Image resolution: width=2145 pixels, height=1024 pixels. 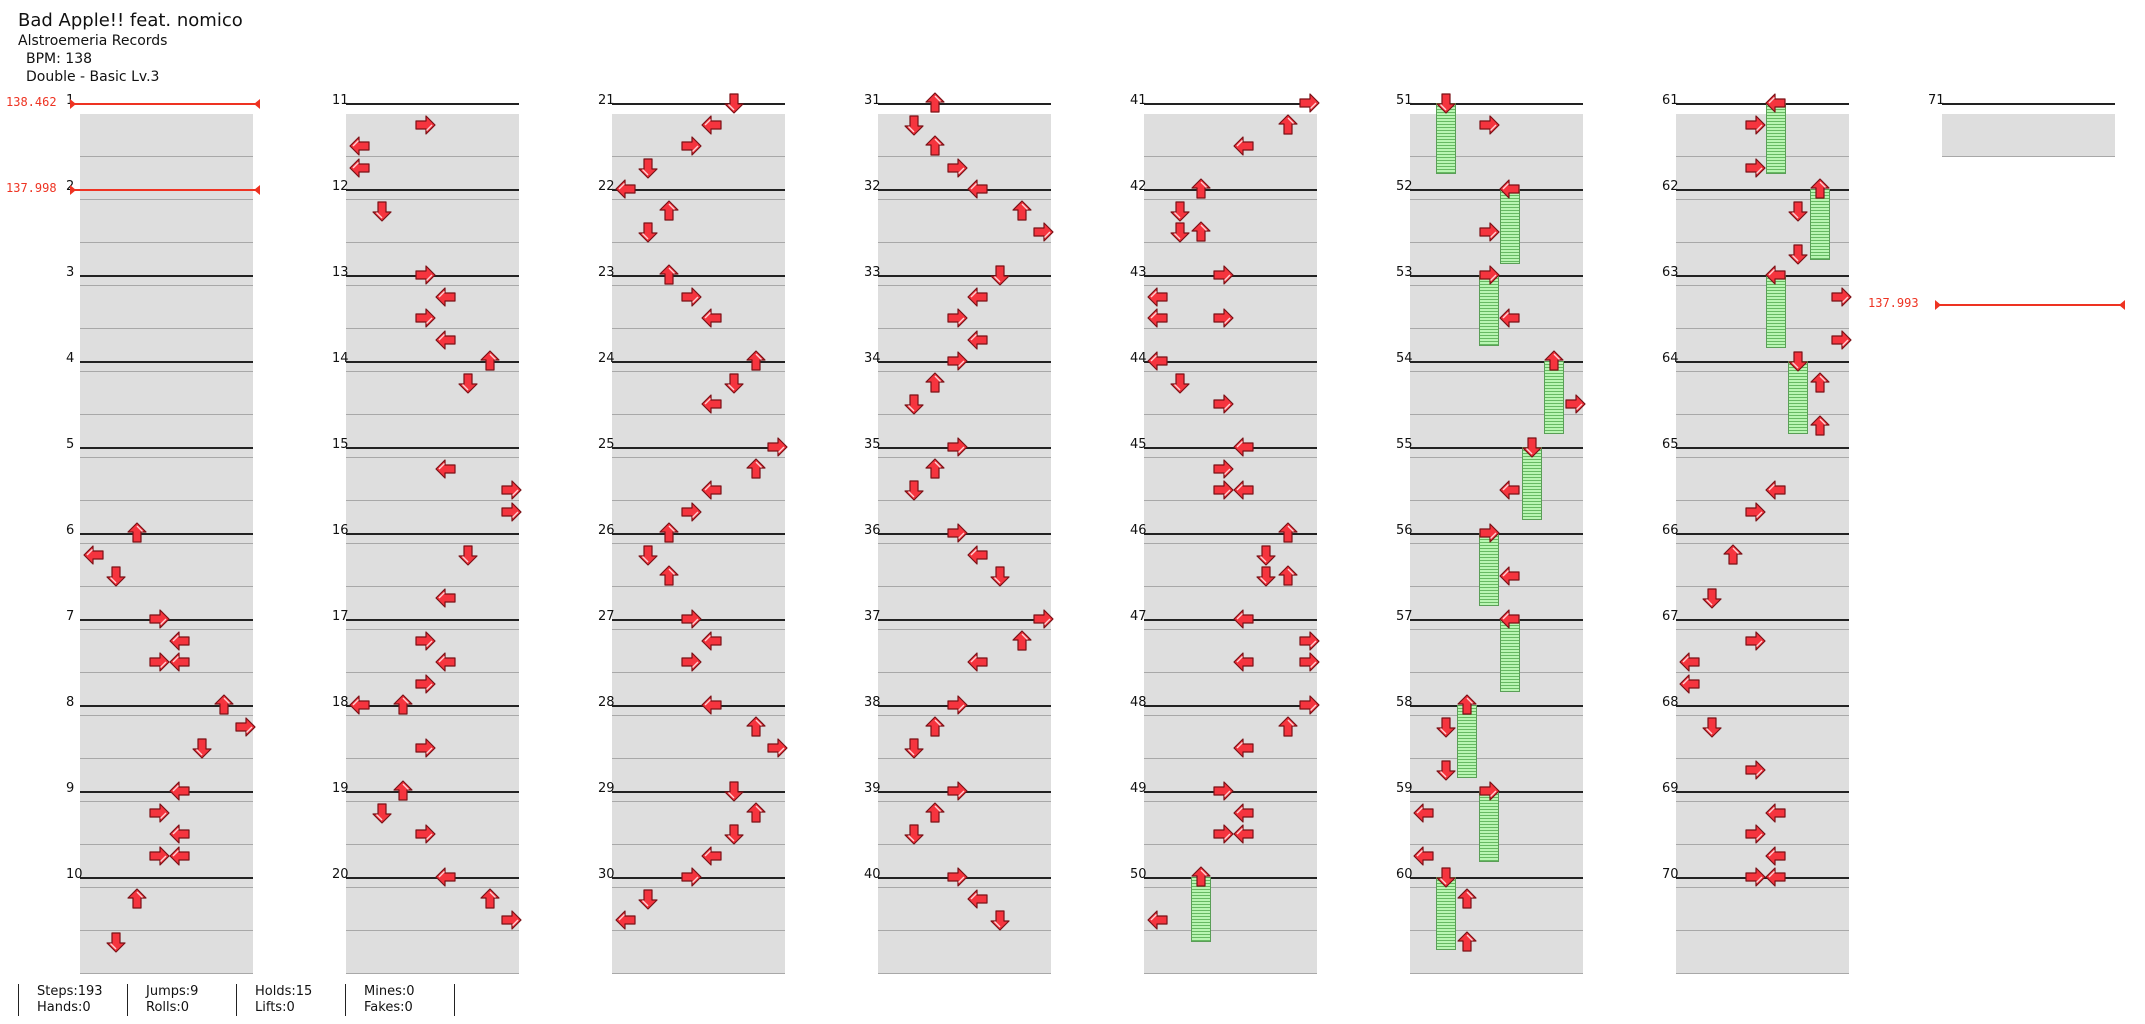 What do you see at coordinates (172, 991) in the screenshot?
I see `stat-jumps: Jumps:9` at bounding box center [172, 991].